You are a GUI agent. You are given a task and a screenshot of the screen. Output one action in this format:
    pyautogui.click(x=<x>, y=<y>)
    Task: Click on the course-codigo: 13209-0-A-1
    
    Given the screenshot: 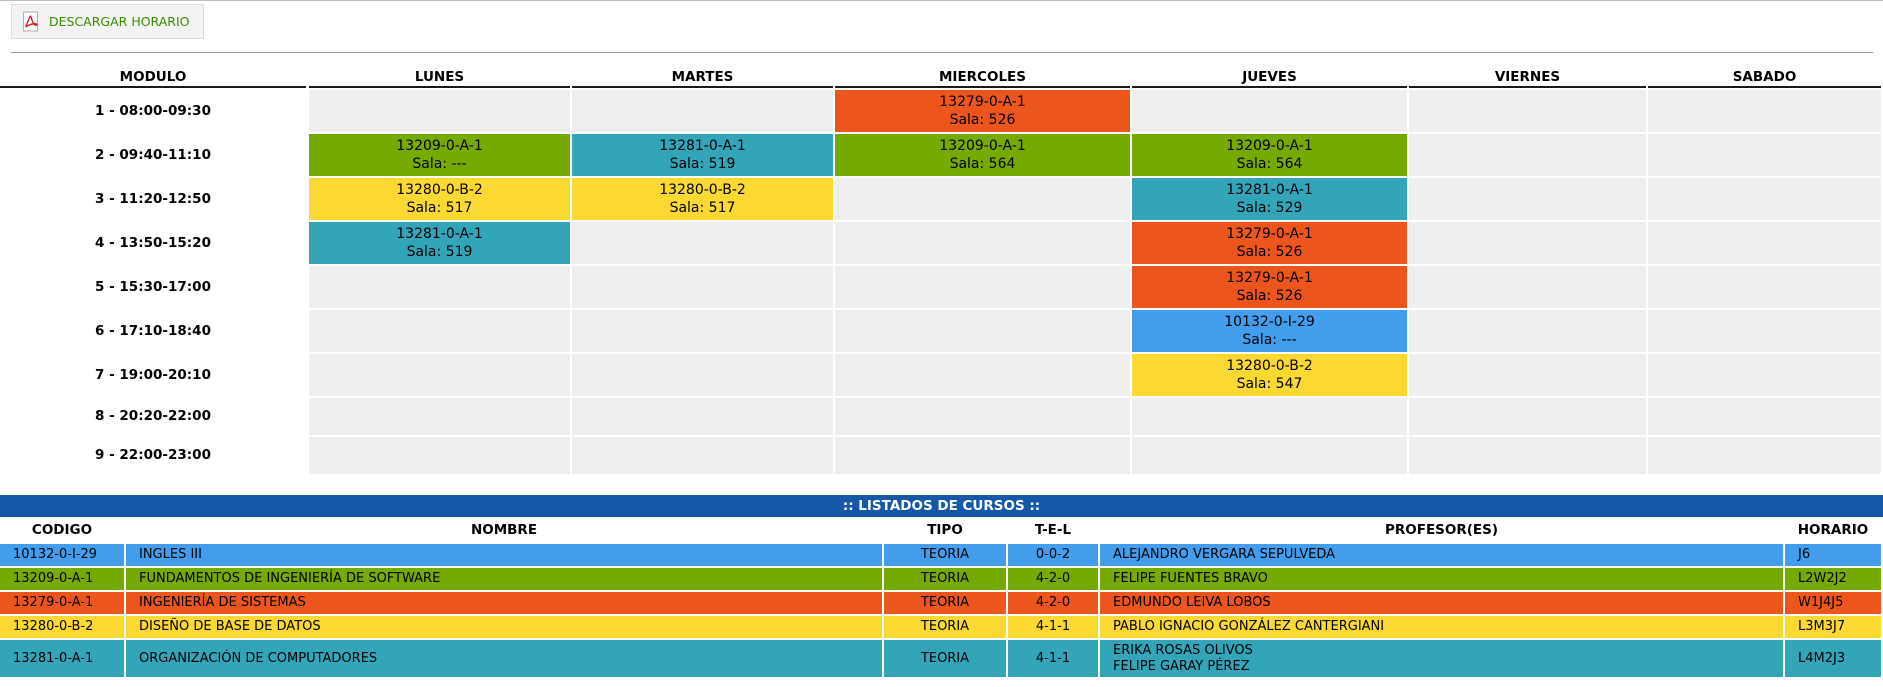 What is the action you would take?
    pyautogui.click(x=62, y=579)
    